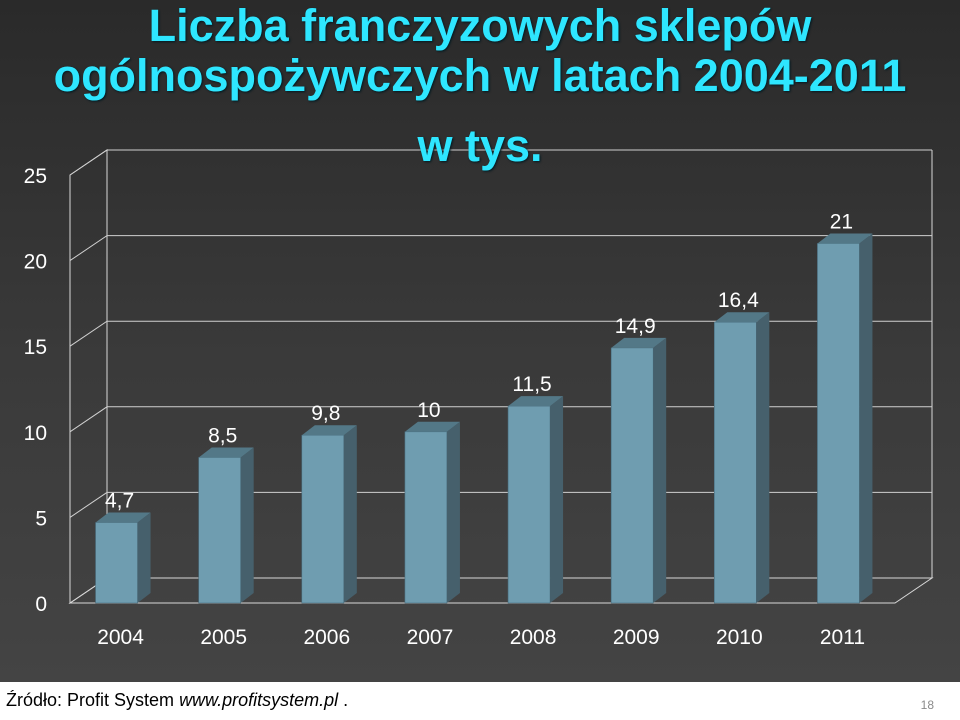 The image size is (960, 720). What do you see at coordinates (326, 637) in the screenshot?
I see `x-tick-label: 2006` at bounding box center [326, 637].